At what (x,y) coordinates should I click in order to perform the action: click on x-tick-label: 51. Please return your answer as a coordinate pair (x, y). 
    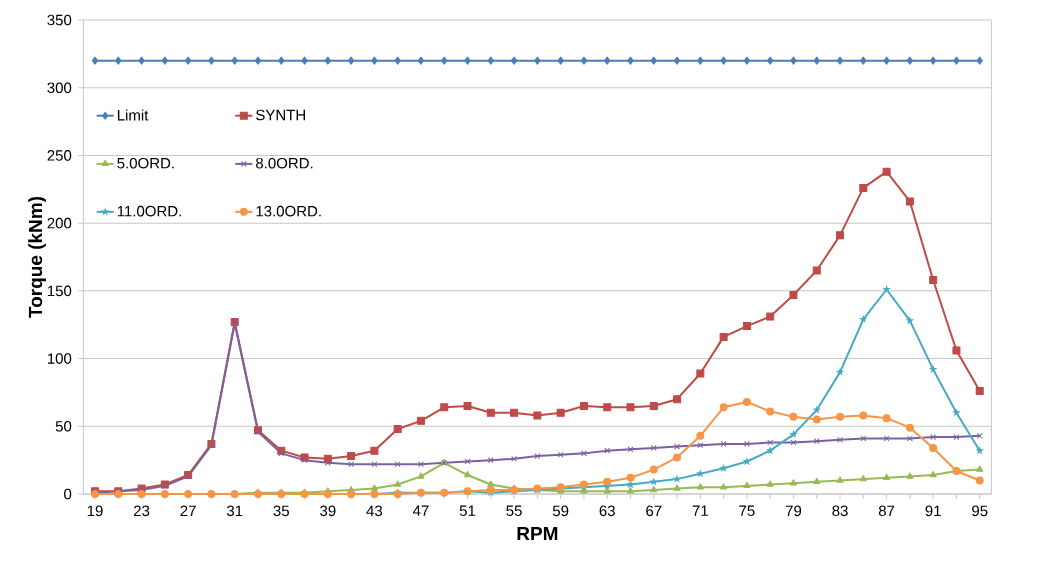
    Looking at the image, I should click on (467, 510).